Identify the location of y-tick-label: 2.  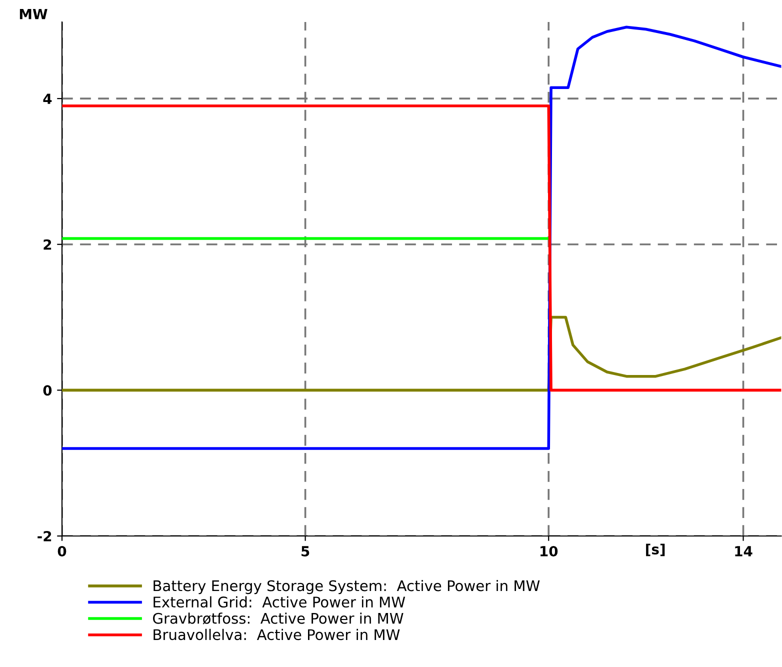
(48, 244).